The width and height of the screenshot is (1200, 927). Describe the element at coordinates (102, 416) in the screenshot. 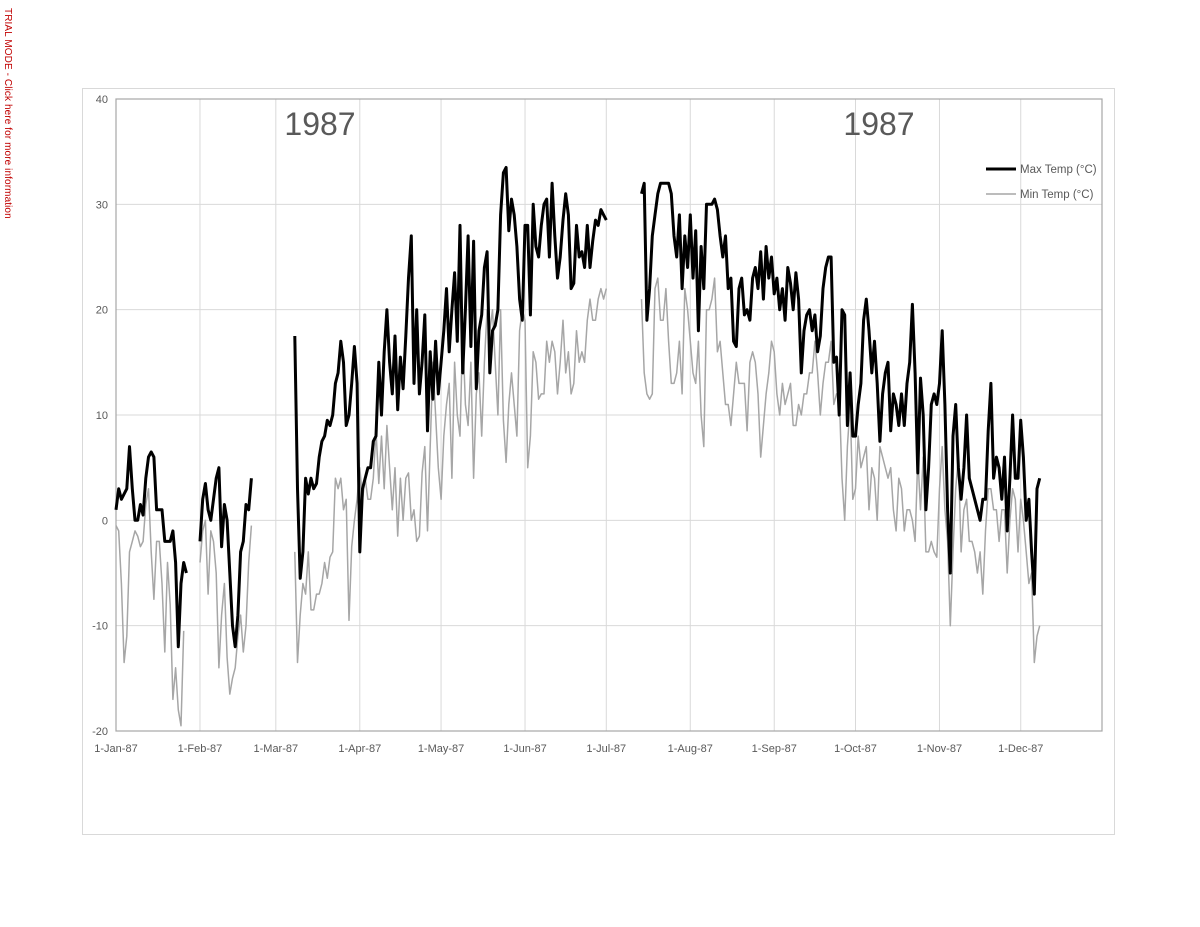

I see `y-tick-label: 10` at that location.